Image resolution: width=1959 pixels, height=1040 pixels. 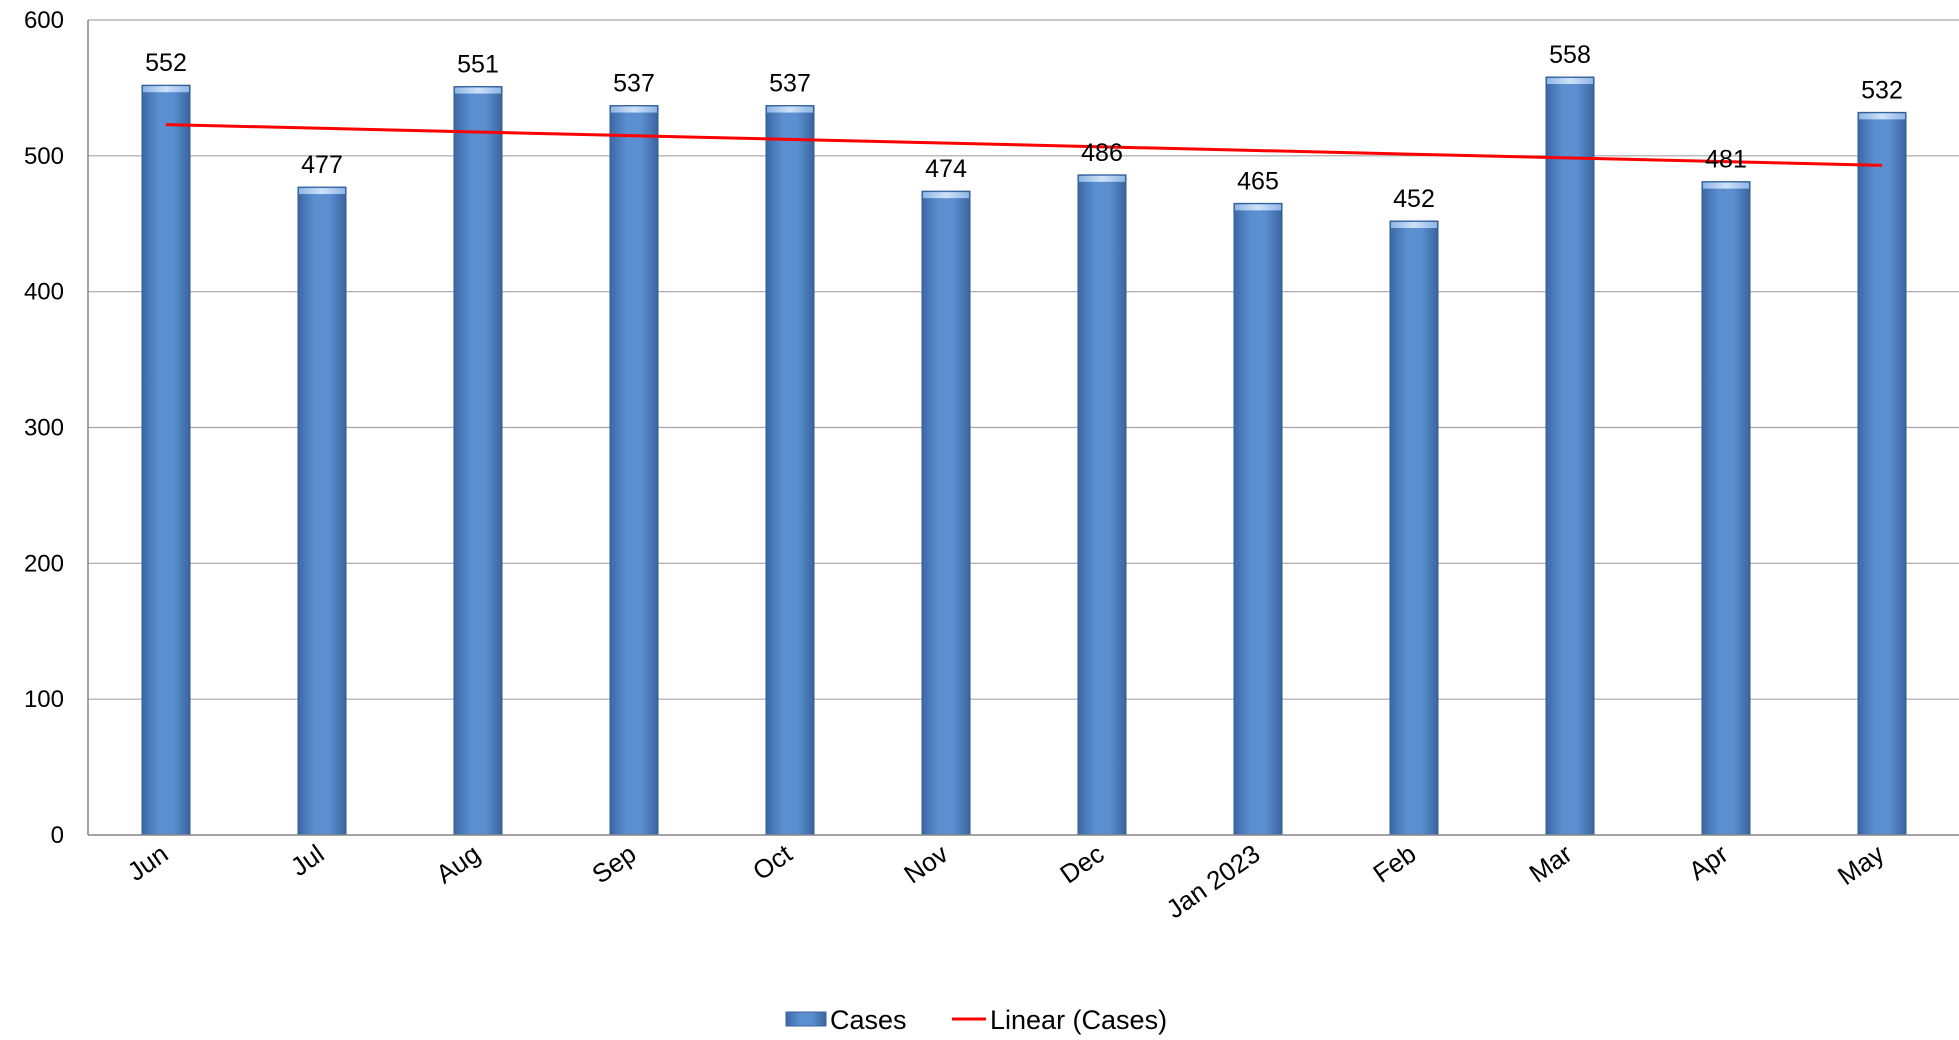 I want to click on data-label: 465, so click(x=1258, y=181).